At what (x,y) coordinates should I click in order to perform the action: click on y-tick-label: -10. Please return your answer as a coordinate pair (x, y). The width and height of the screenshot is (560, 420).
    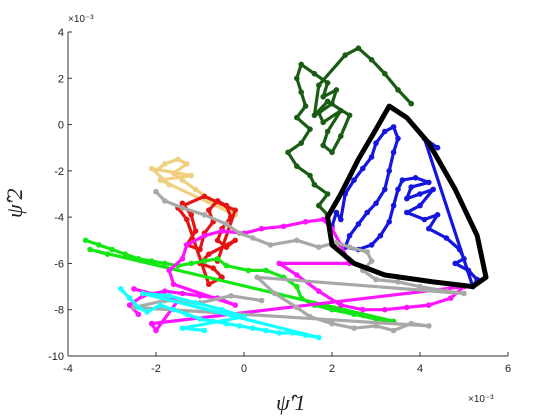
    Looking at the image, I should click on (56, 357).